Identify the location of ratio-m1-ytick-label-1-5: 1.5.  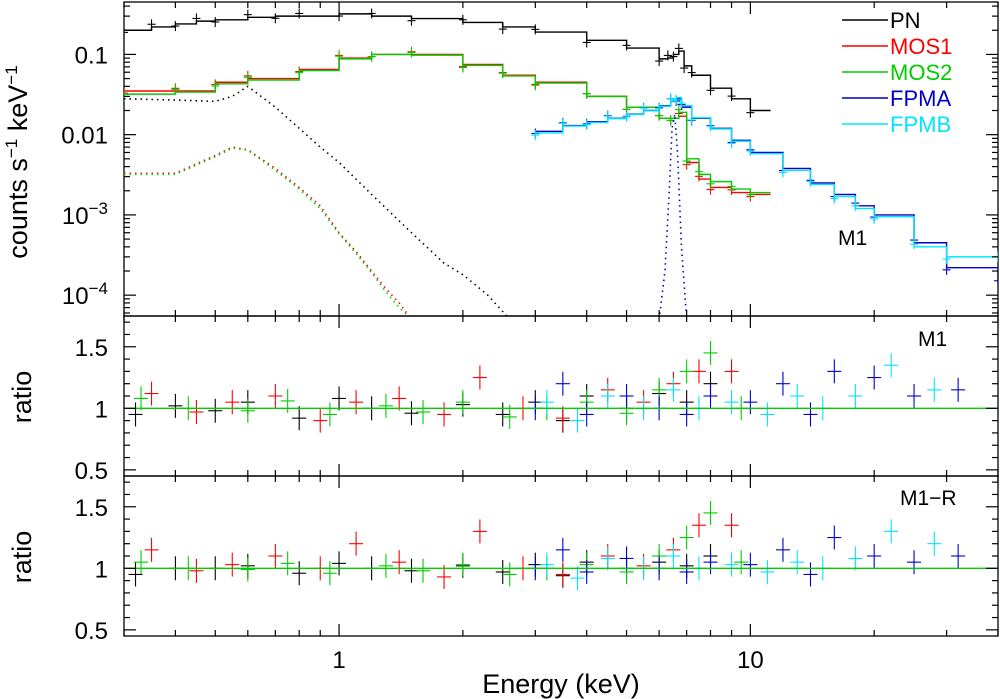
(91, 348).